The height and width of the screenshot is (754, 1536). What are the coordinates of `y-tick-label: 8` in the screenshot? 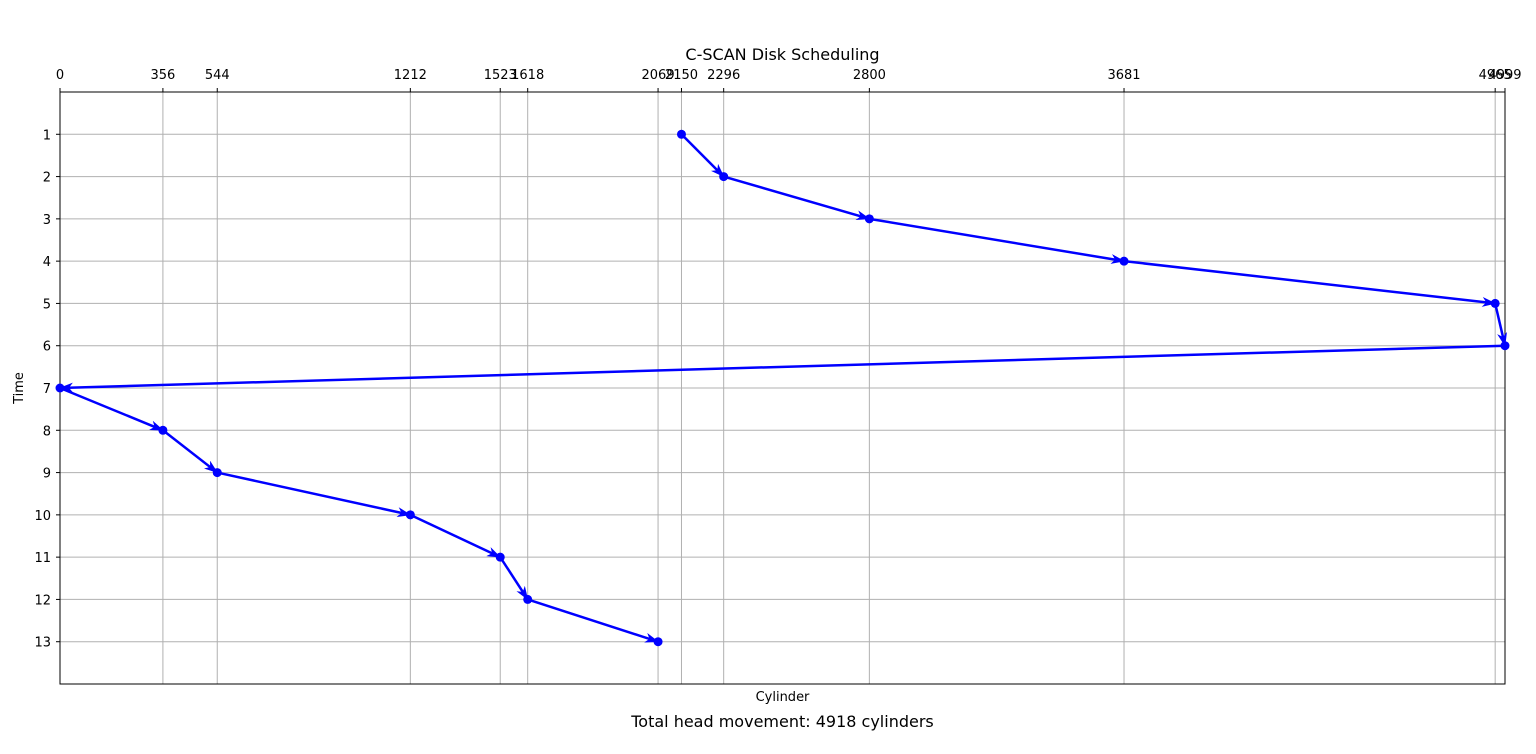 It's located at (47, 431).